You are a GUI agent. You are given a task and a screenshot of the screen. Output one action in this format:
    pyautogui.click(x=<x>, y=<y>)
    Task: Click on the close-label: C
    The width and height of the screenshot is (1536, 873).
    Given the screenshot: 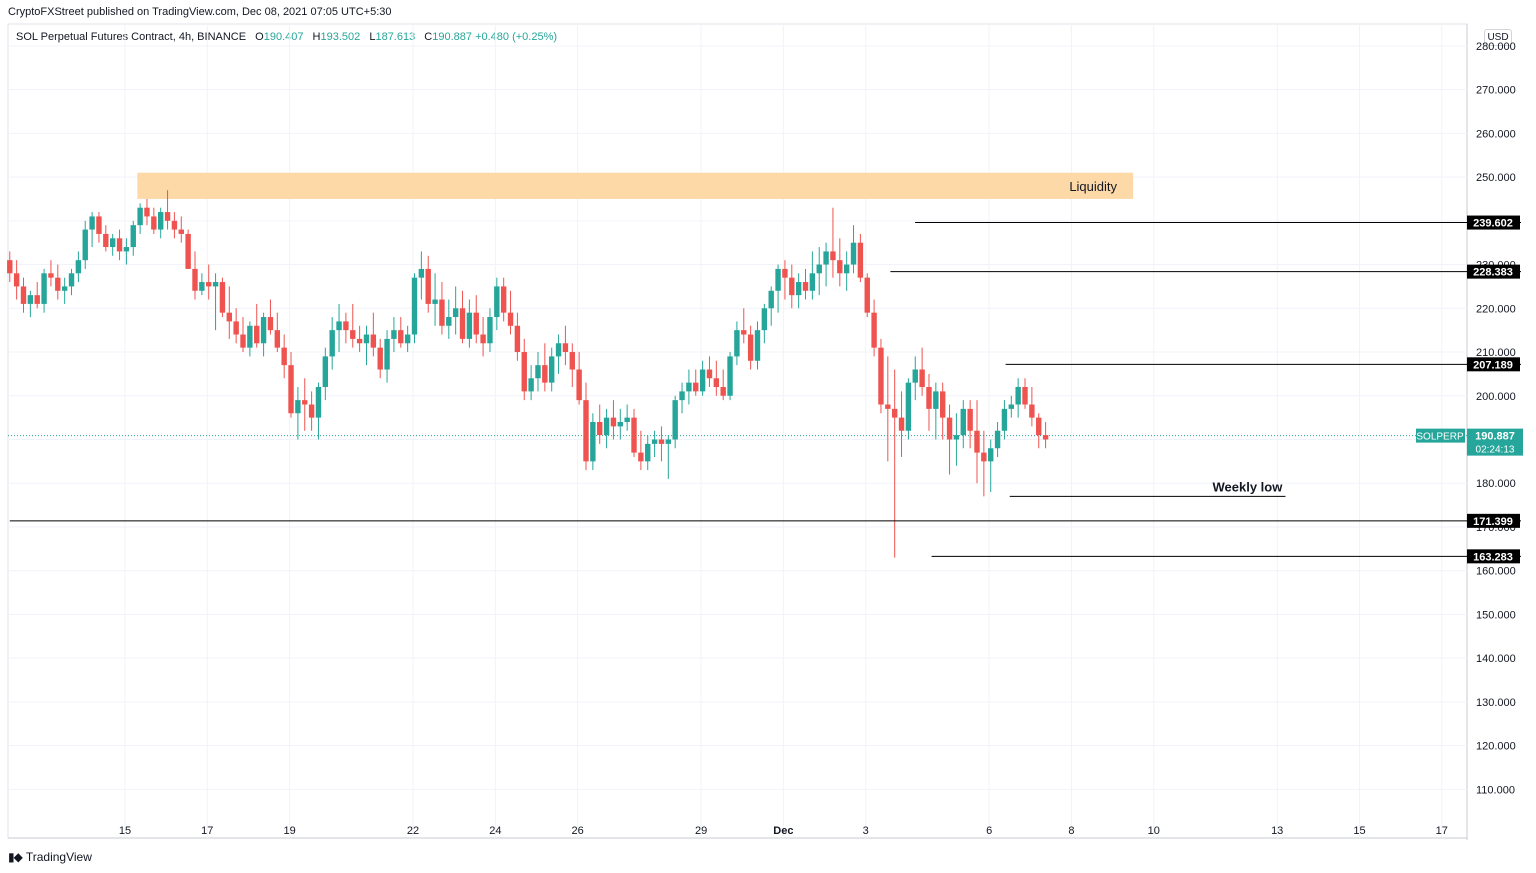 What is the action you would take?
    pyautogui.click(x=428, y=37)
    